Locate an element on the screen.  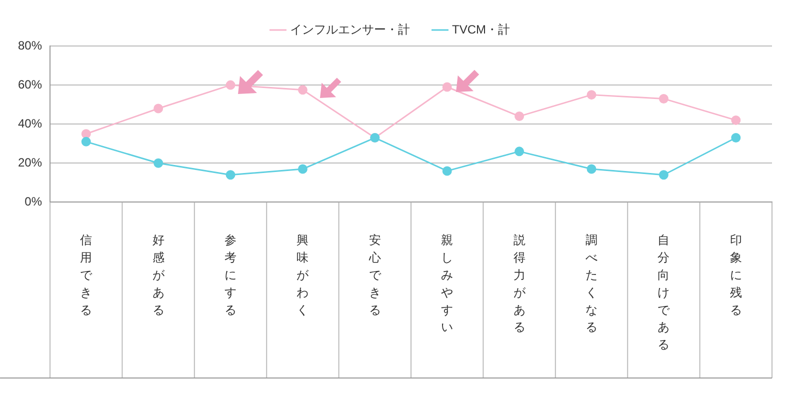
legend-label: TVCM・計 is located at coordinates (481, 29).